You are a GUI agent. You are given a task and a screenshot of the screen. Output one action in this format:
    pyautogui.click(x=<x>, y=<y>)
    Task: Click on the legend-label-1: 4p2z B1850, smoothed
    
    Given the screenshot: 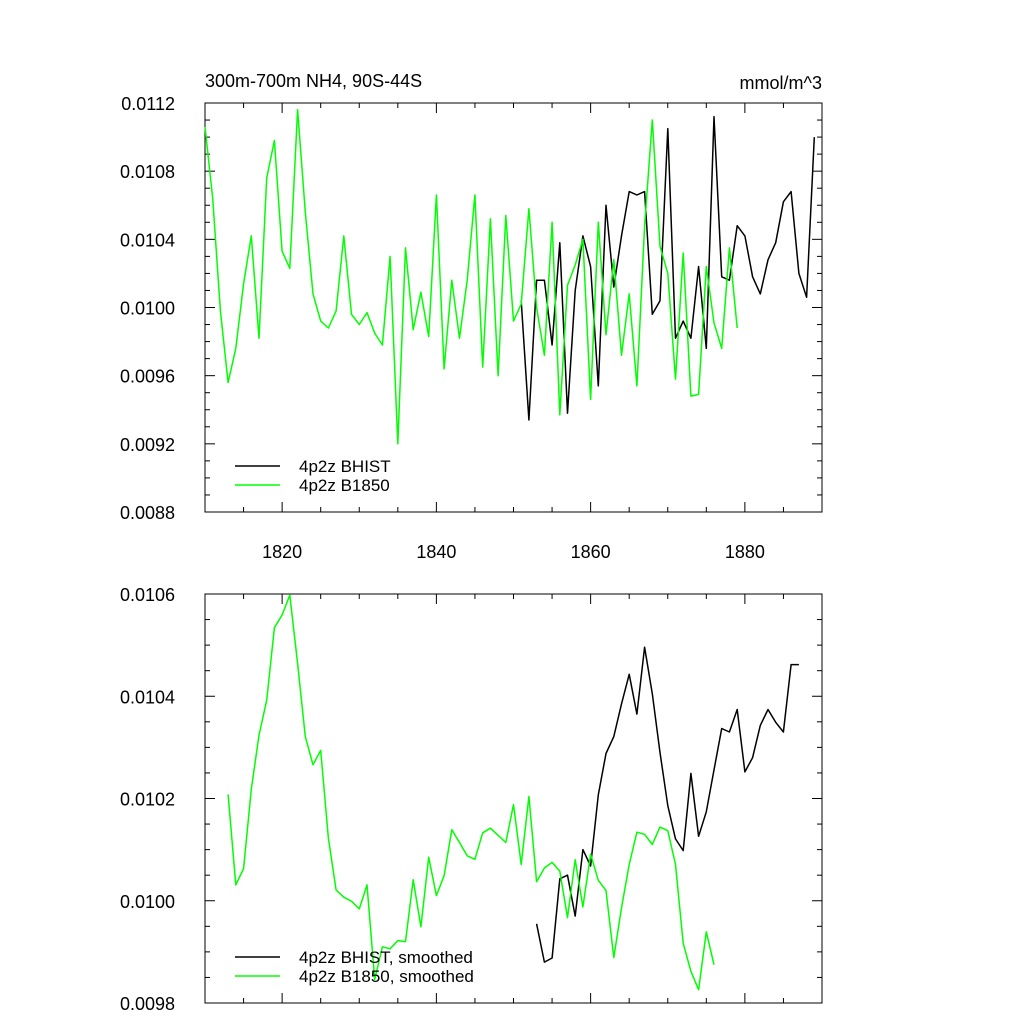 What is the action you would take?
    pyautogui.click(x=386, y=976)
    